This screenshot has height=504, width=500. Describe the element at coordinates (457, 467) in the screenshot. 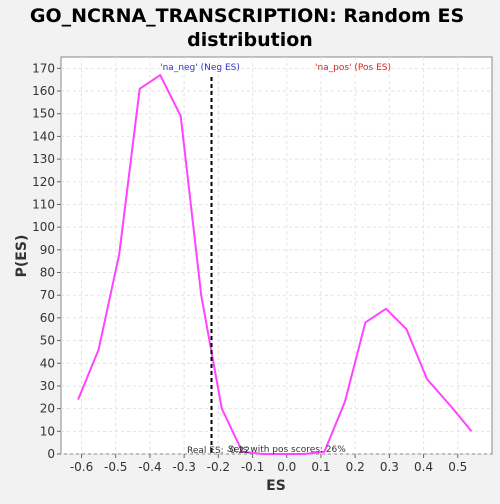

I see `x-tick-label: 0.5` at that location.